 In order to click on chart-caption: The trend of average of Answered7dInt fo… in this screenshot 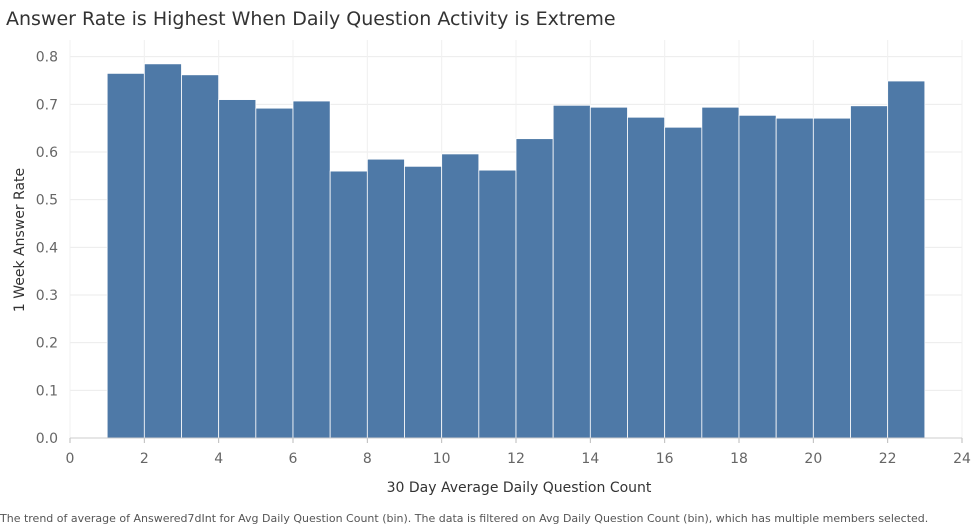, I will do `click(464, 518)`.